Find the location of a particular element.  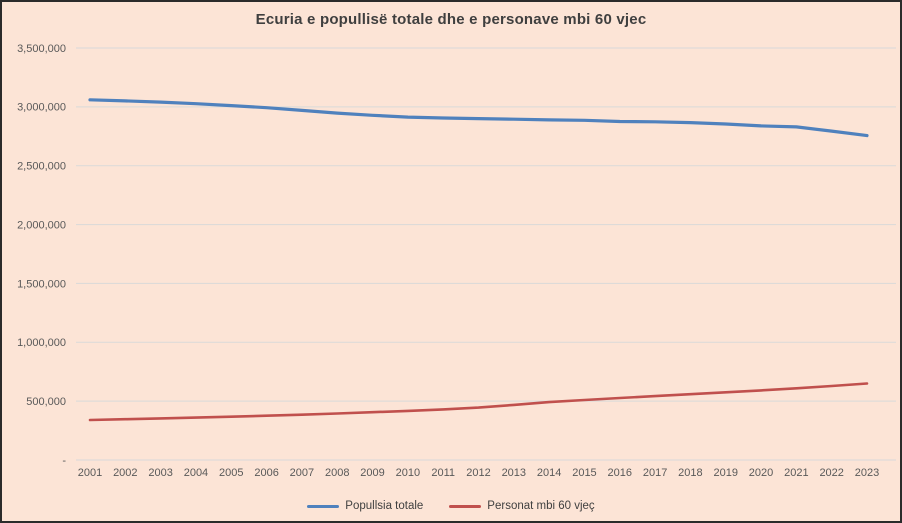

x-axis-tick-label: 2021 is located at coordinates (796, 473).